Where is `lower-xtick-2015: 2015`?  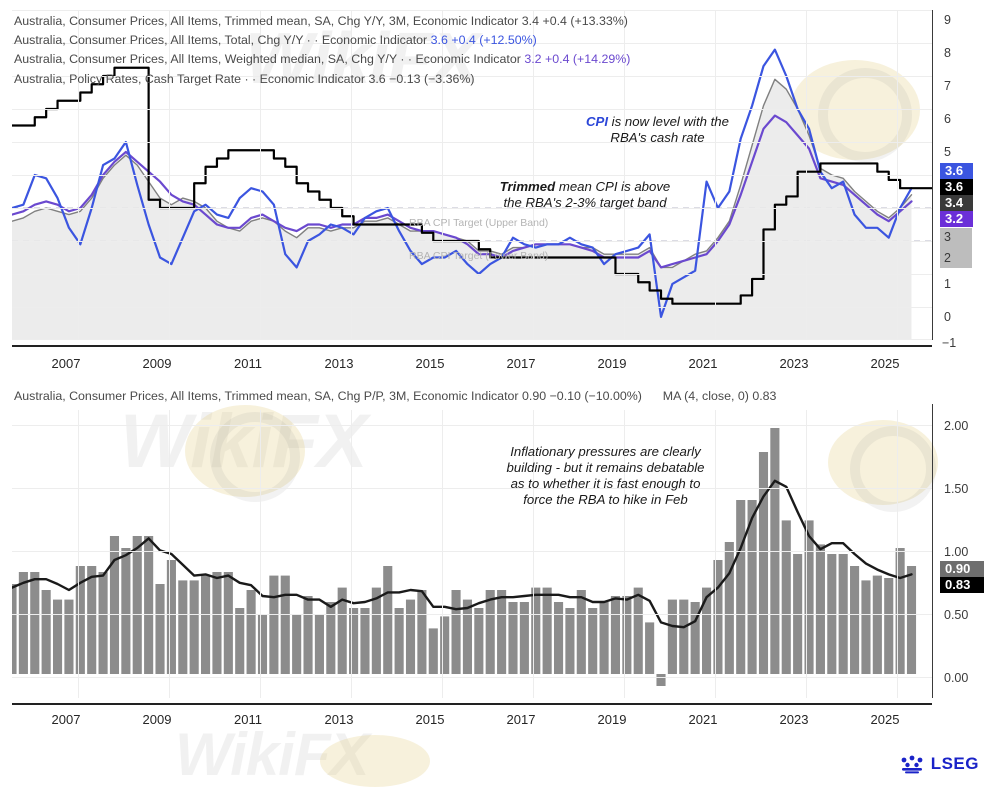 lower-xtick-2015: 2015 is located at coordinates (430, 719).